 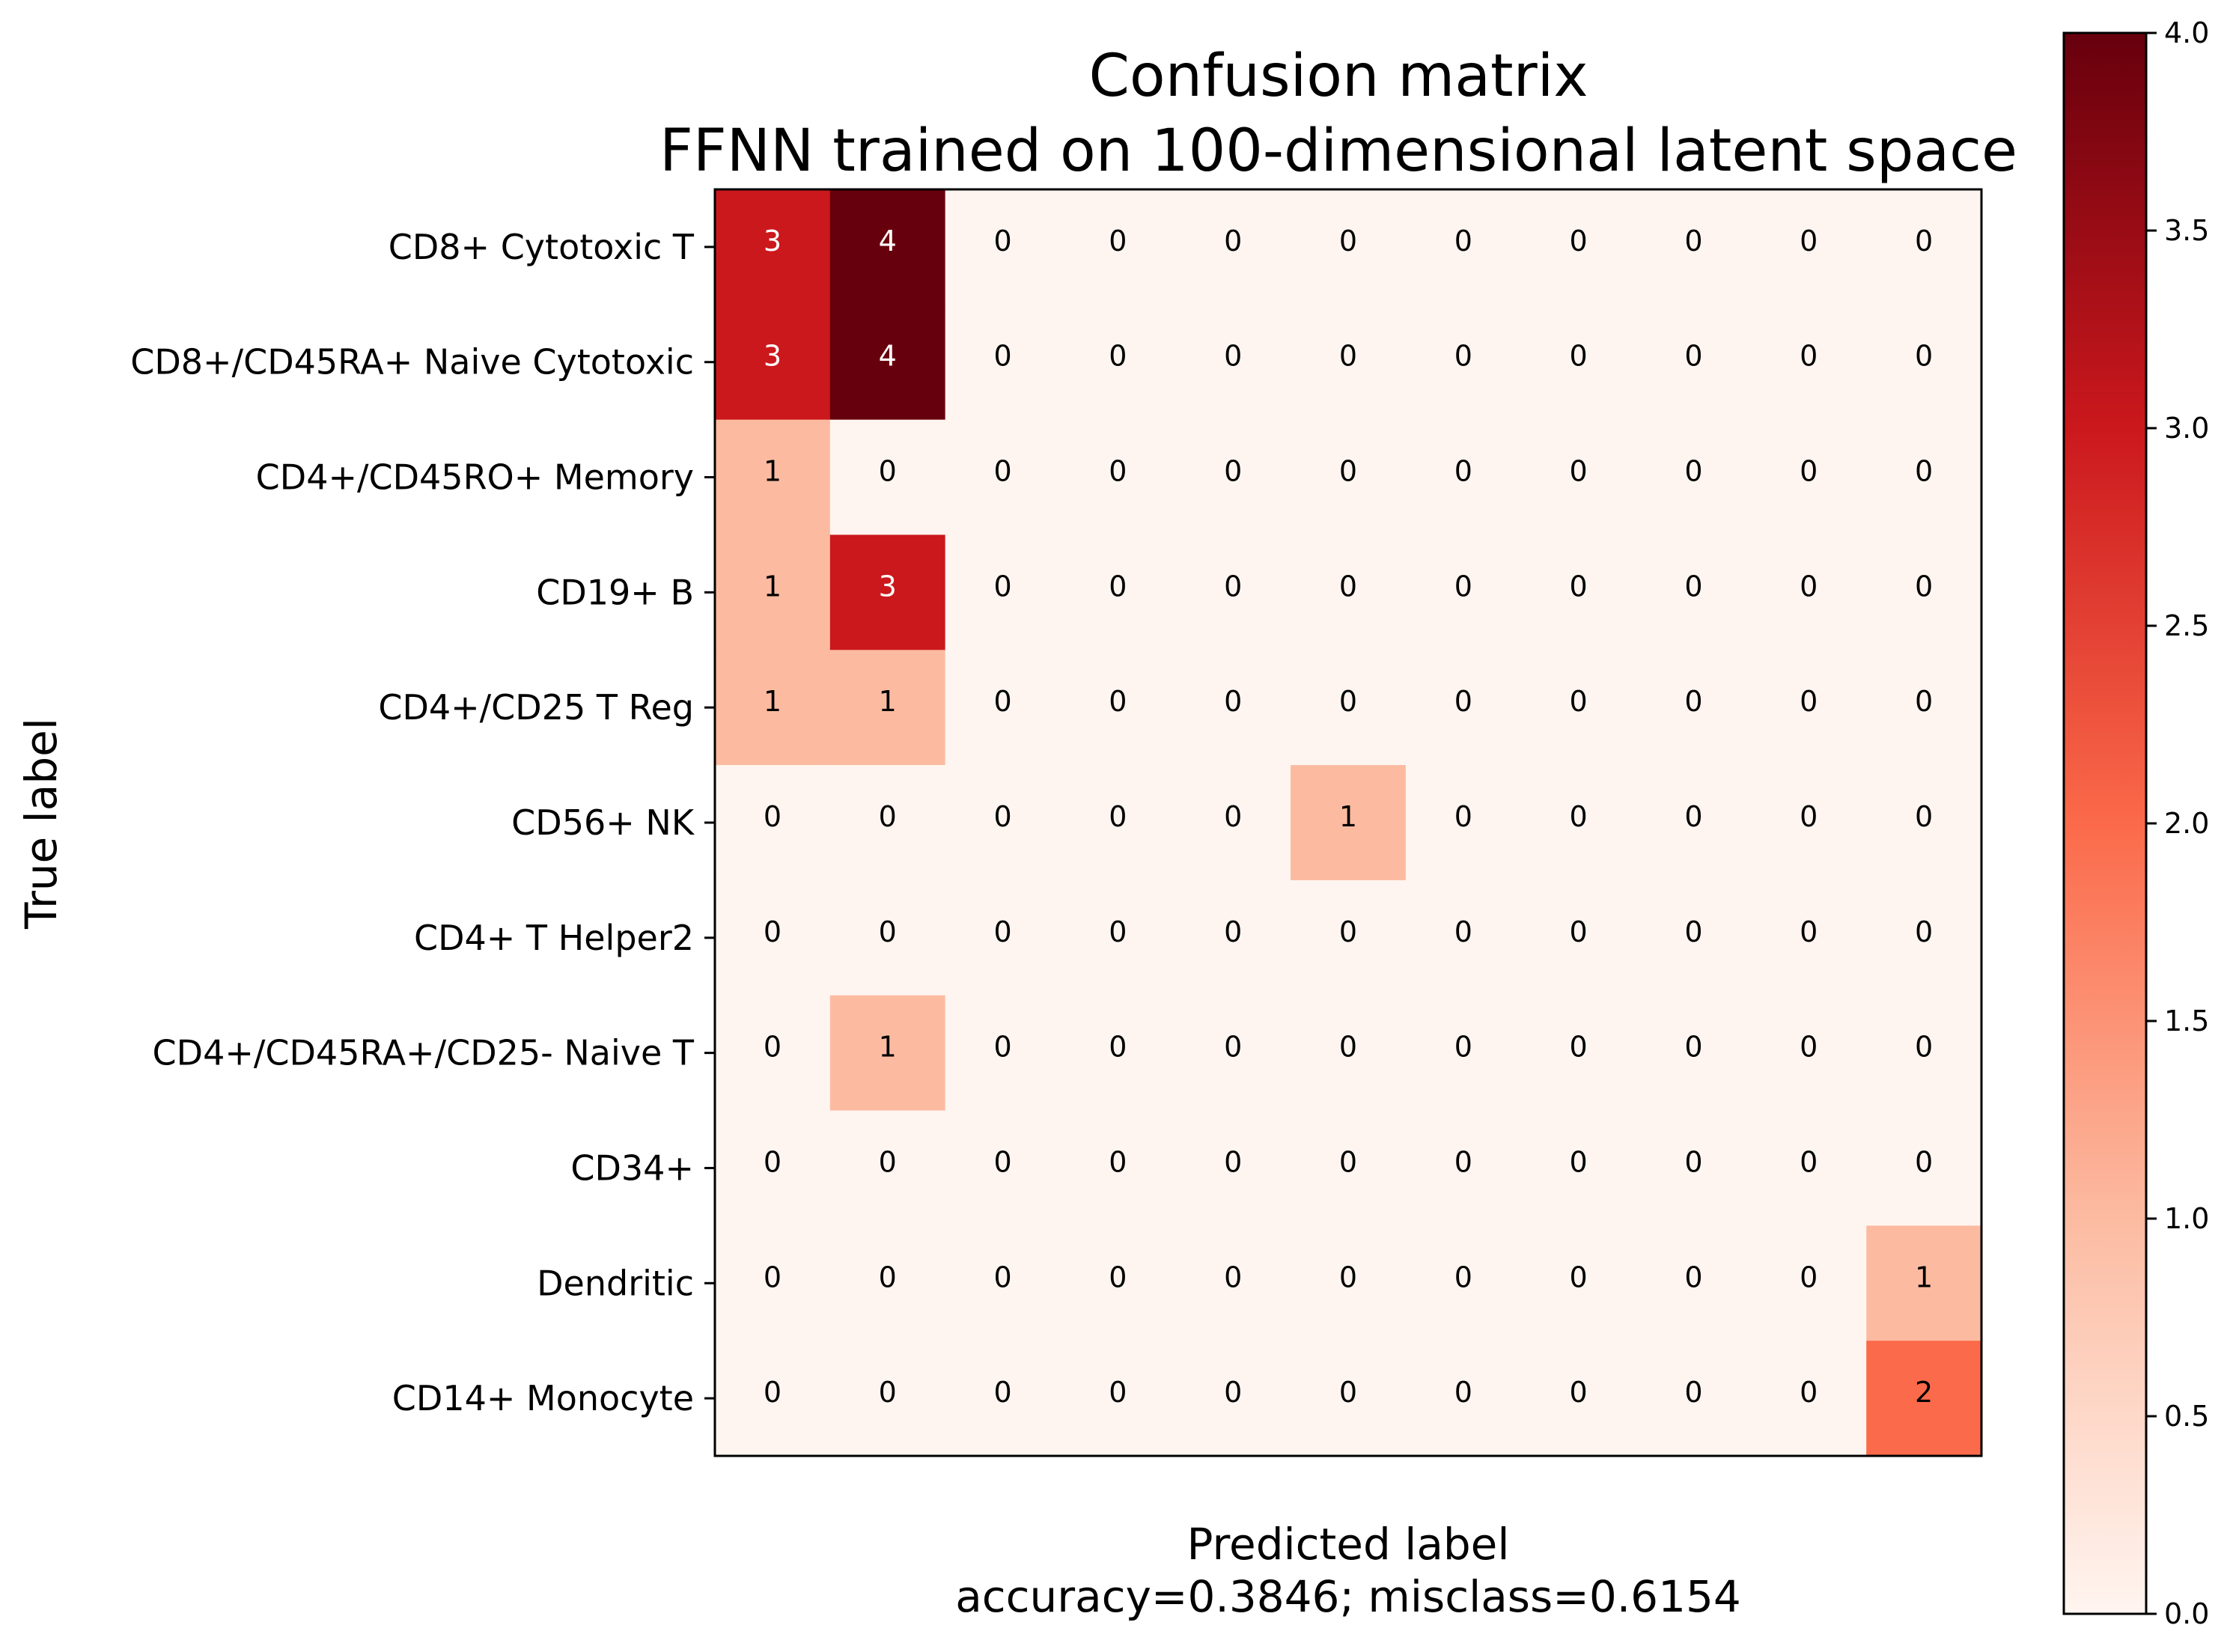 What do you see at coordinates (2186, 1021) in the screenshot?
I see `colorbar-tick-label: 1.5` at bounding box center [2186, 1021].